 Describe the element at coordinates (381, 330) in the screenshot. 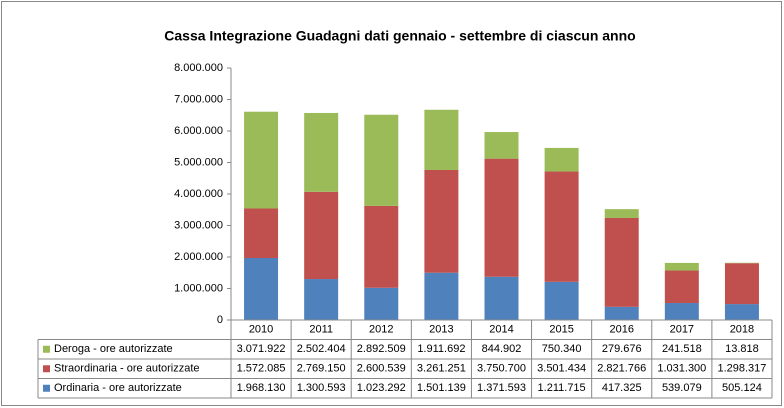

I see `x-tick-label: 2012` at that location.